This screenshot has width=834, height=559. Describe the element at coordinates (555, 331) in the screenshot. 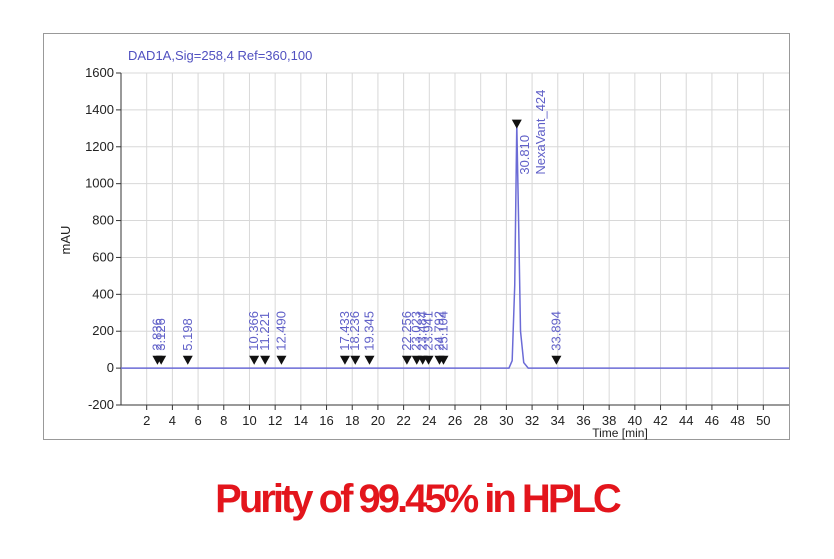

I see `peak-label: 33.894` at that location.